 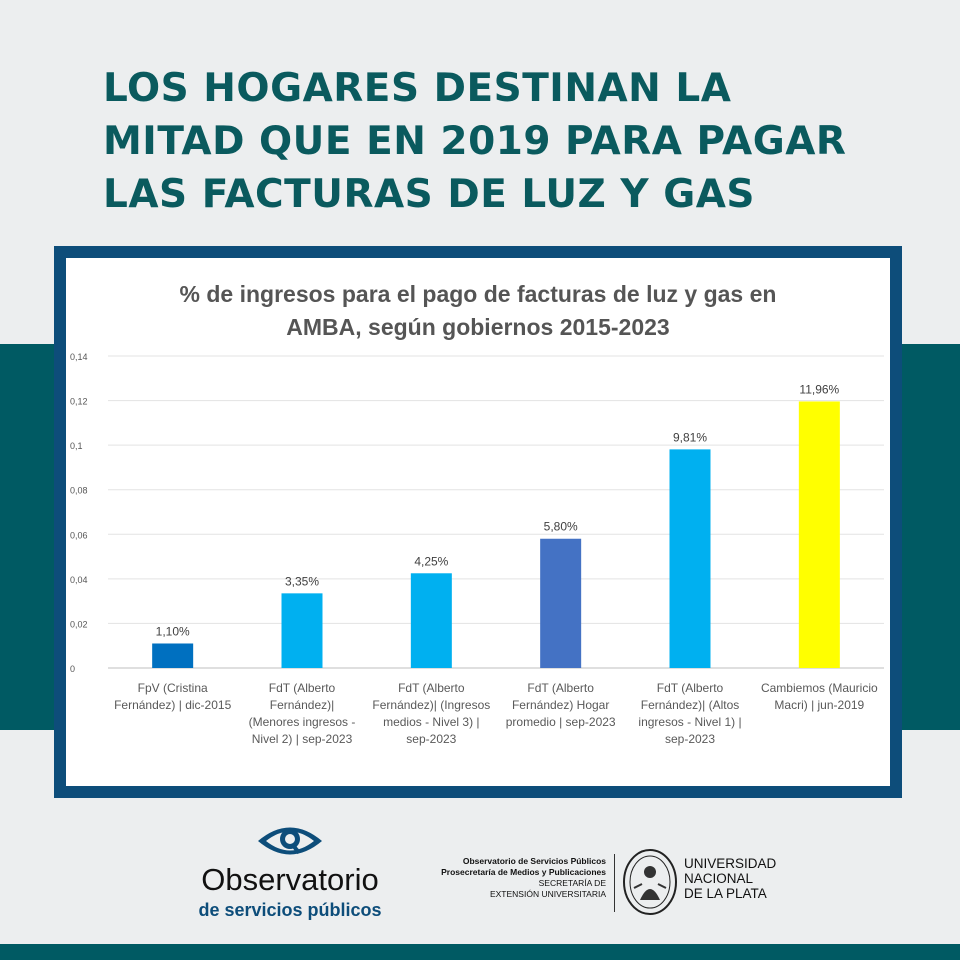 What do you see at coordinates (290, 910) in the screenshot?
I see `logo-subtitle: de servicios públicos` at bounding box center [290, 910].